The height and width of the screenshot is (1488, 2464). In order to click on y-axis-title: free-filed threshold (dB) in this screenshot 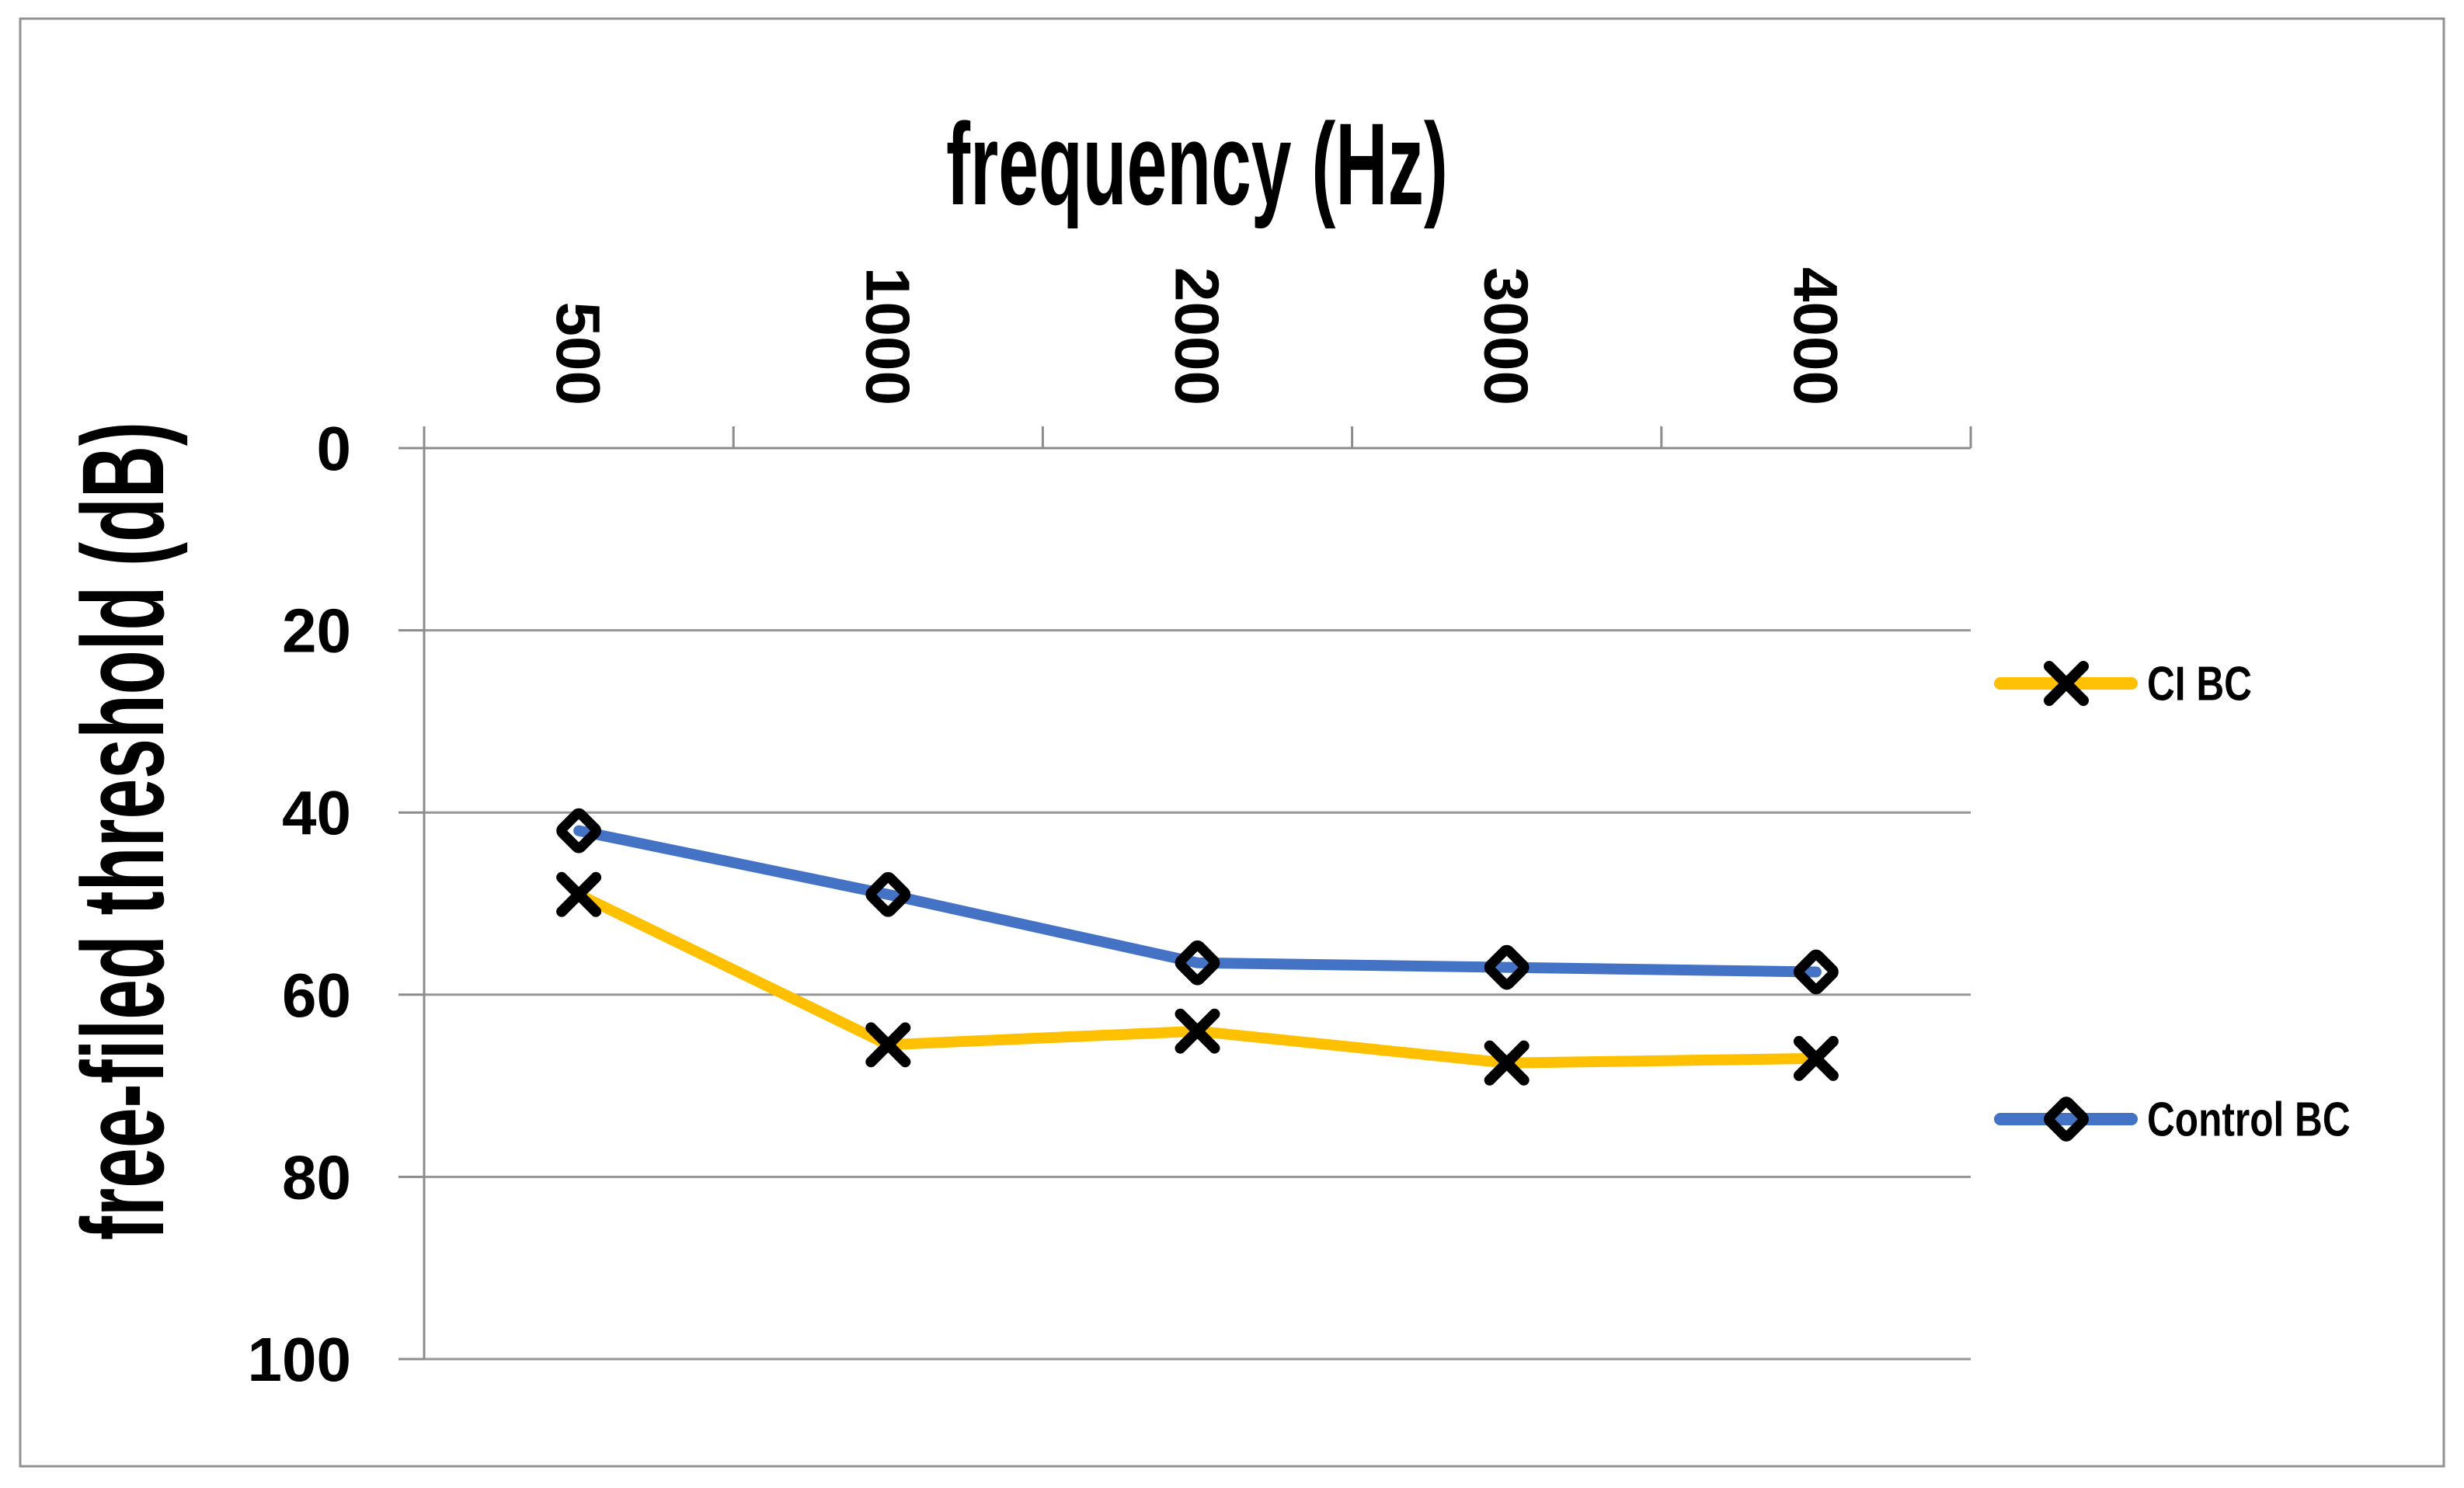, I will do `click(123, 831)`.